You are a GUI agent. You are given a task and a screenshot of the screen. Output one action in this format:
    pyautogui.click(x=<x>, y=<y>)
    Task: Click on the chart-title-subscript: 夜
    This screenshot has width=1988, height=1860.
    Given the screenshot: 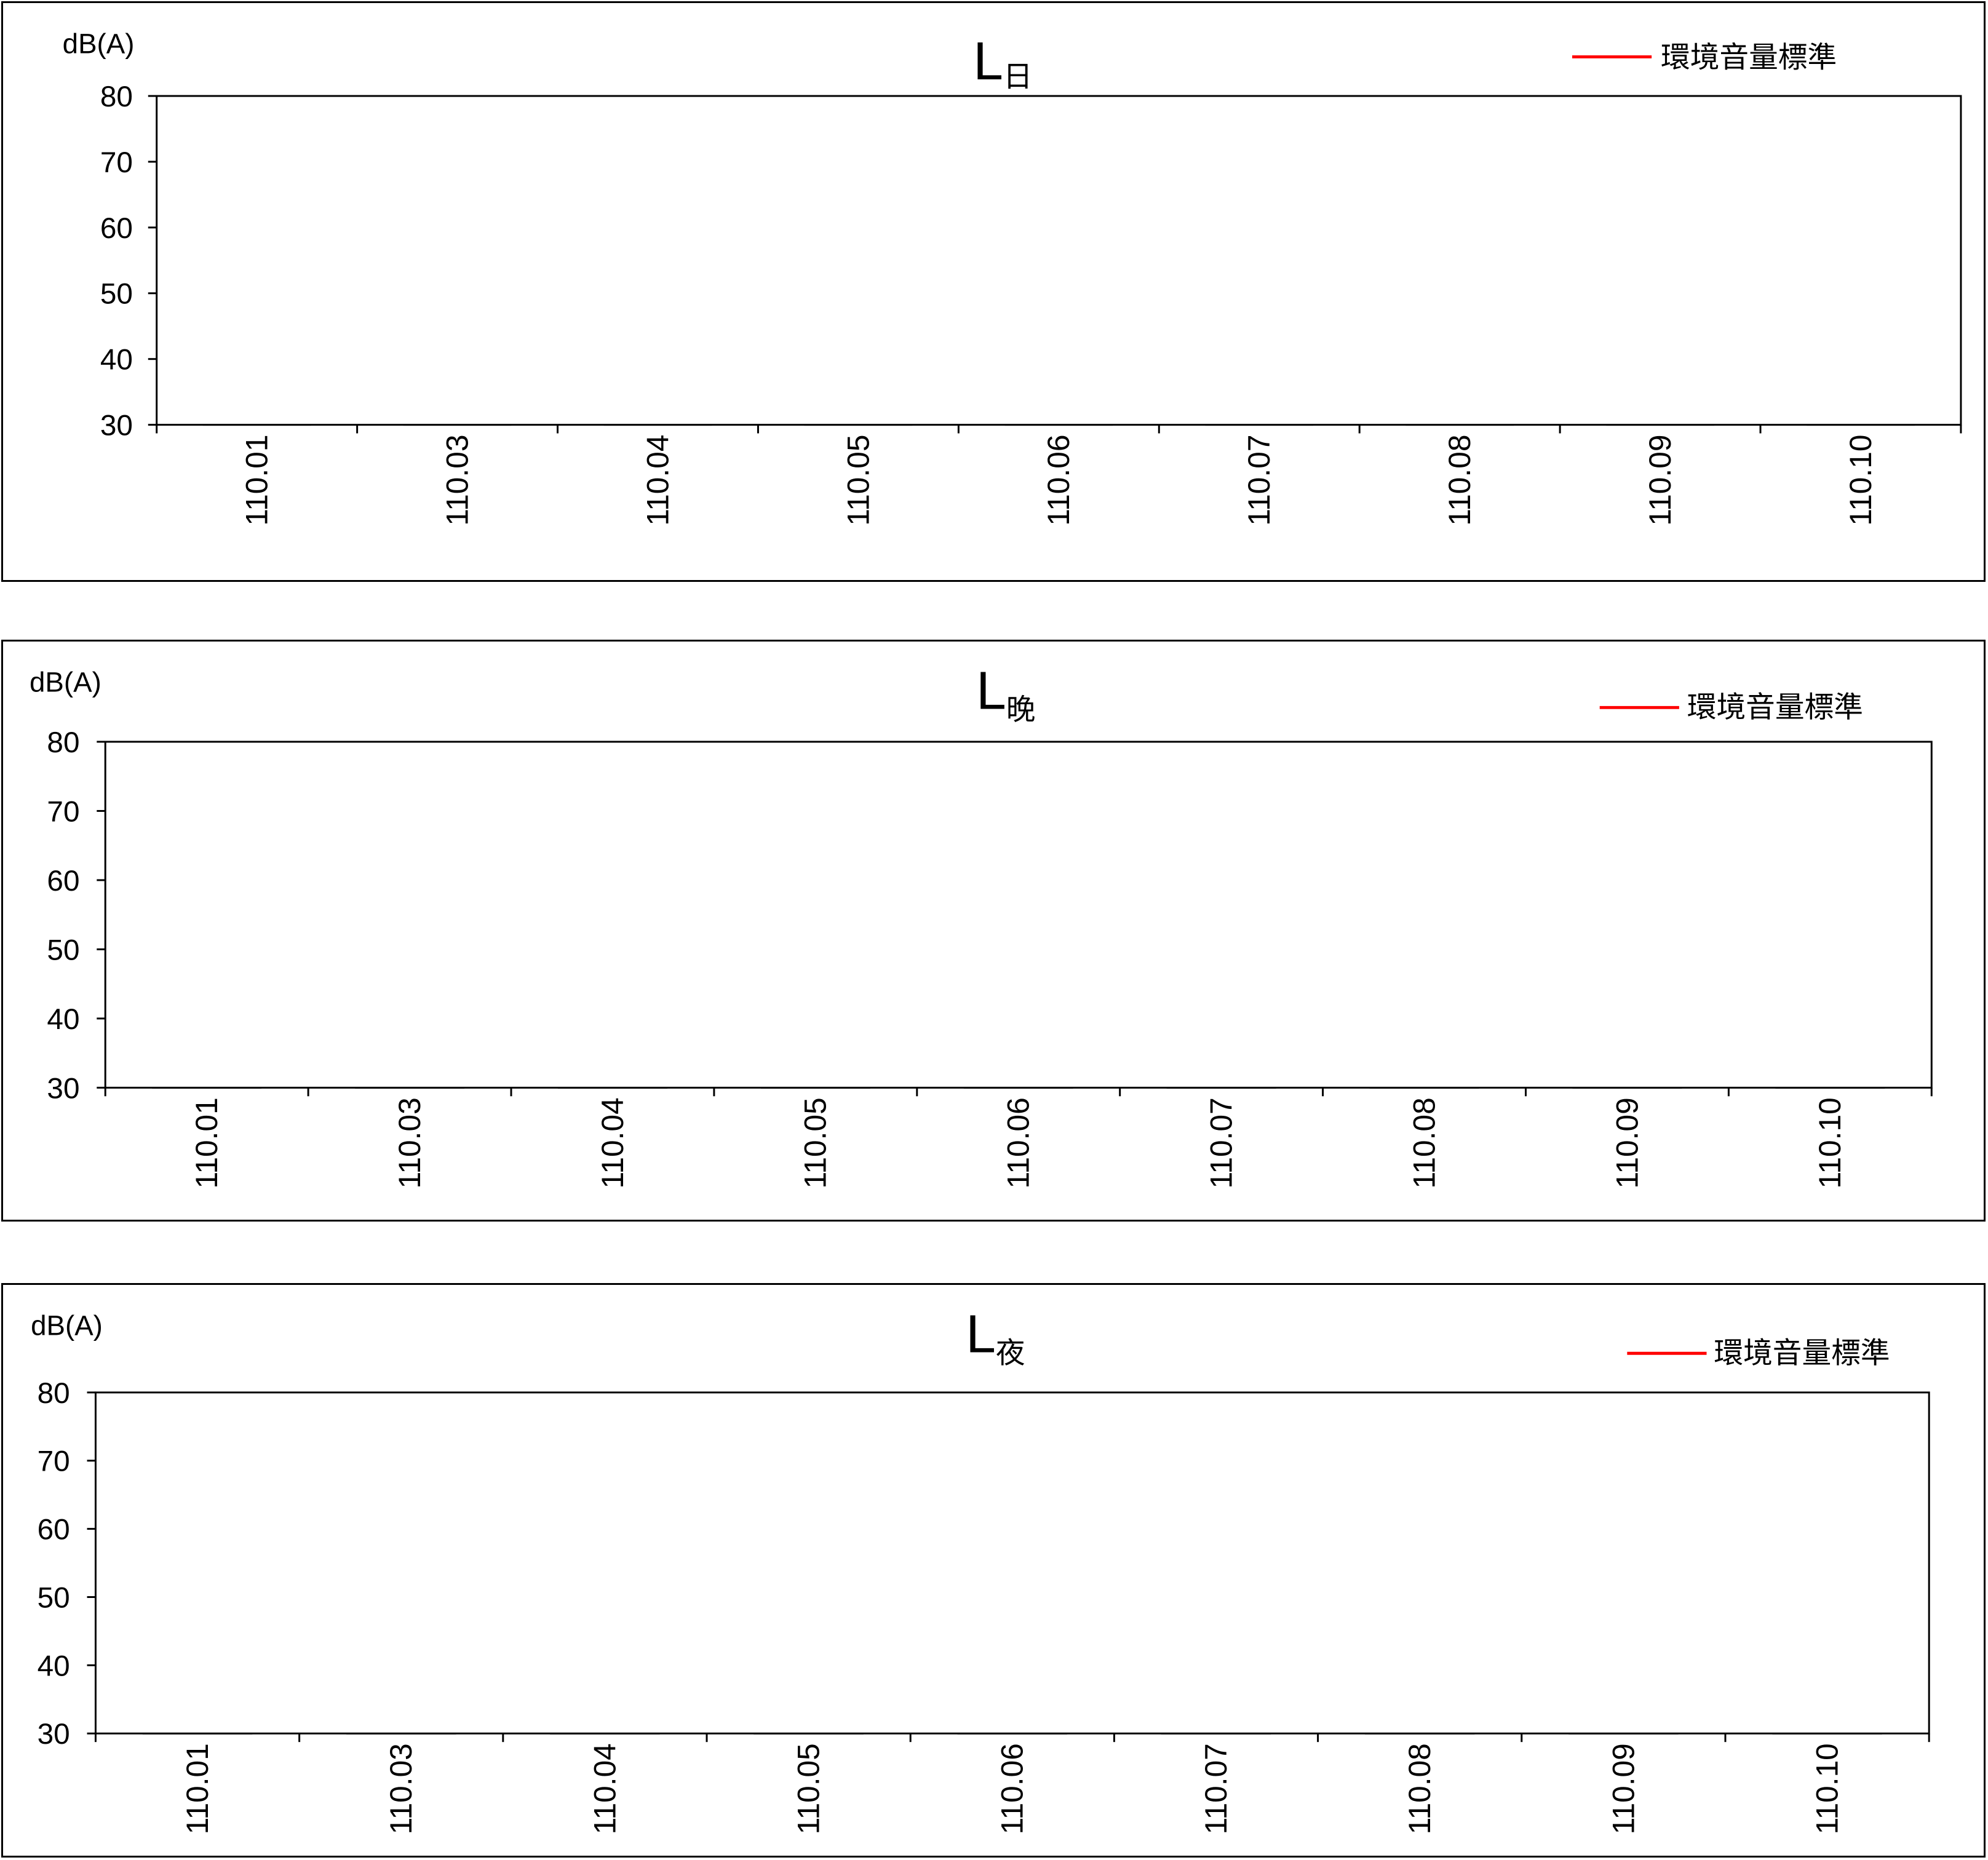 What is the action you would take?
    pyautogui.click(x=1010, y=1353)
    